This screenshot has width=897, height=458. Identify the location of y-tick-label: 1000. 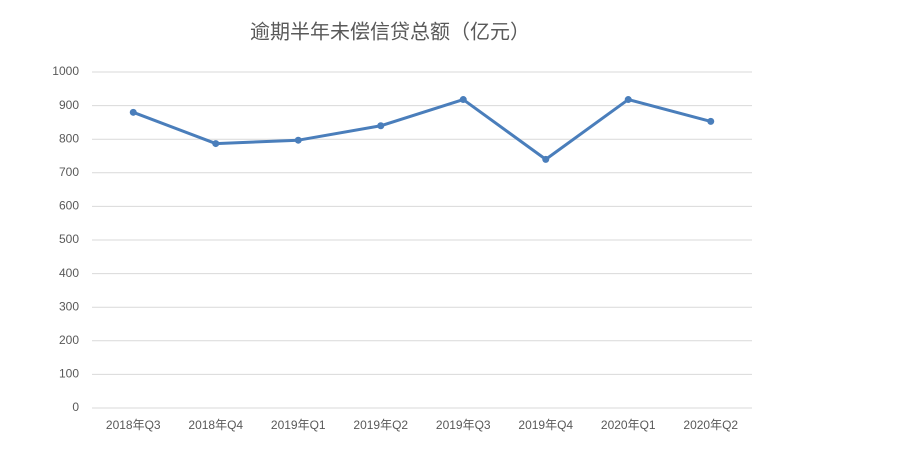
(65, 71).